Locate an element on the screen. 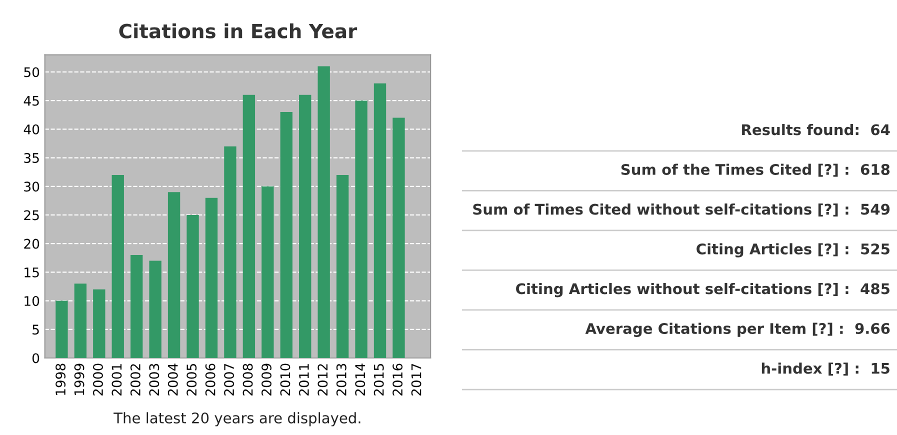 Image resolution: width=897 pixels, height=435 pixels. text: Citing Articles without self-citations [?] : 485 is located at coordinates (703, 290).